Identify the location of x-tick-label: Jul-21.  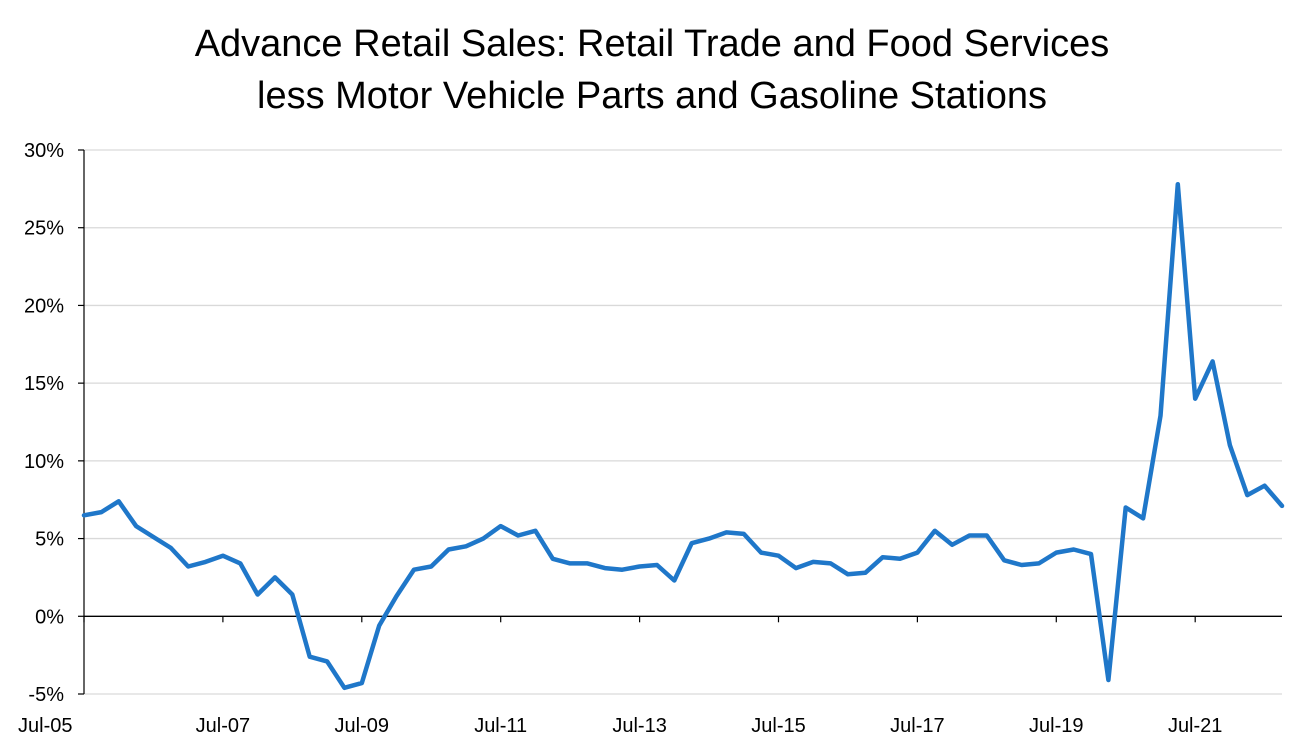
(1195, 726).